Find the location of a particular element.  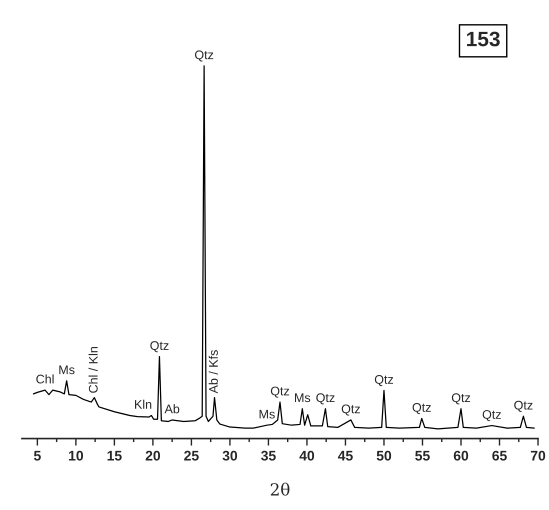

x-tick-label: 10 is located at coordinates (76, 455).